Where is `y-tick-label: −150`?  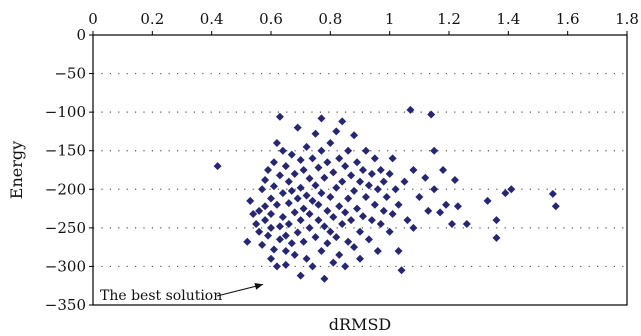
y-tick-label: −150 is located at coordinates (65, 151).